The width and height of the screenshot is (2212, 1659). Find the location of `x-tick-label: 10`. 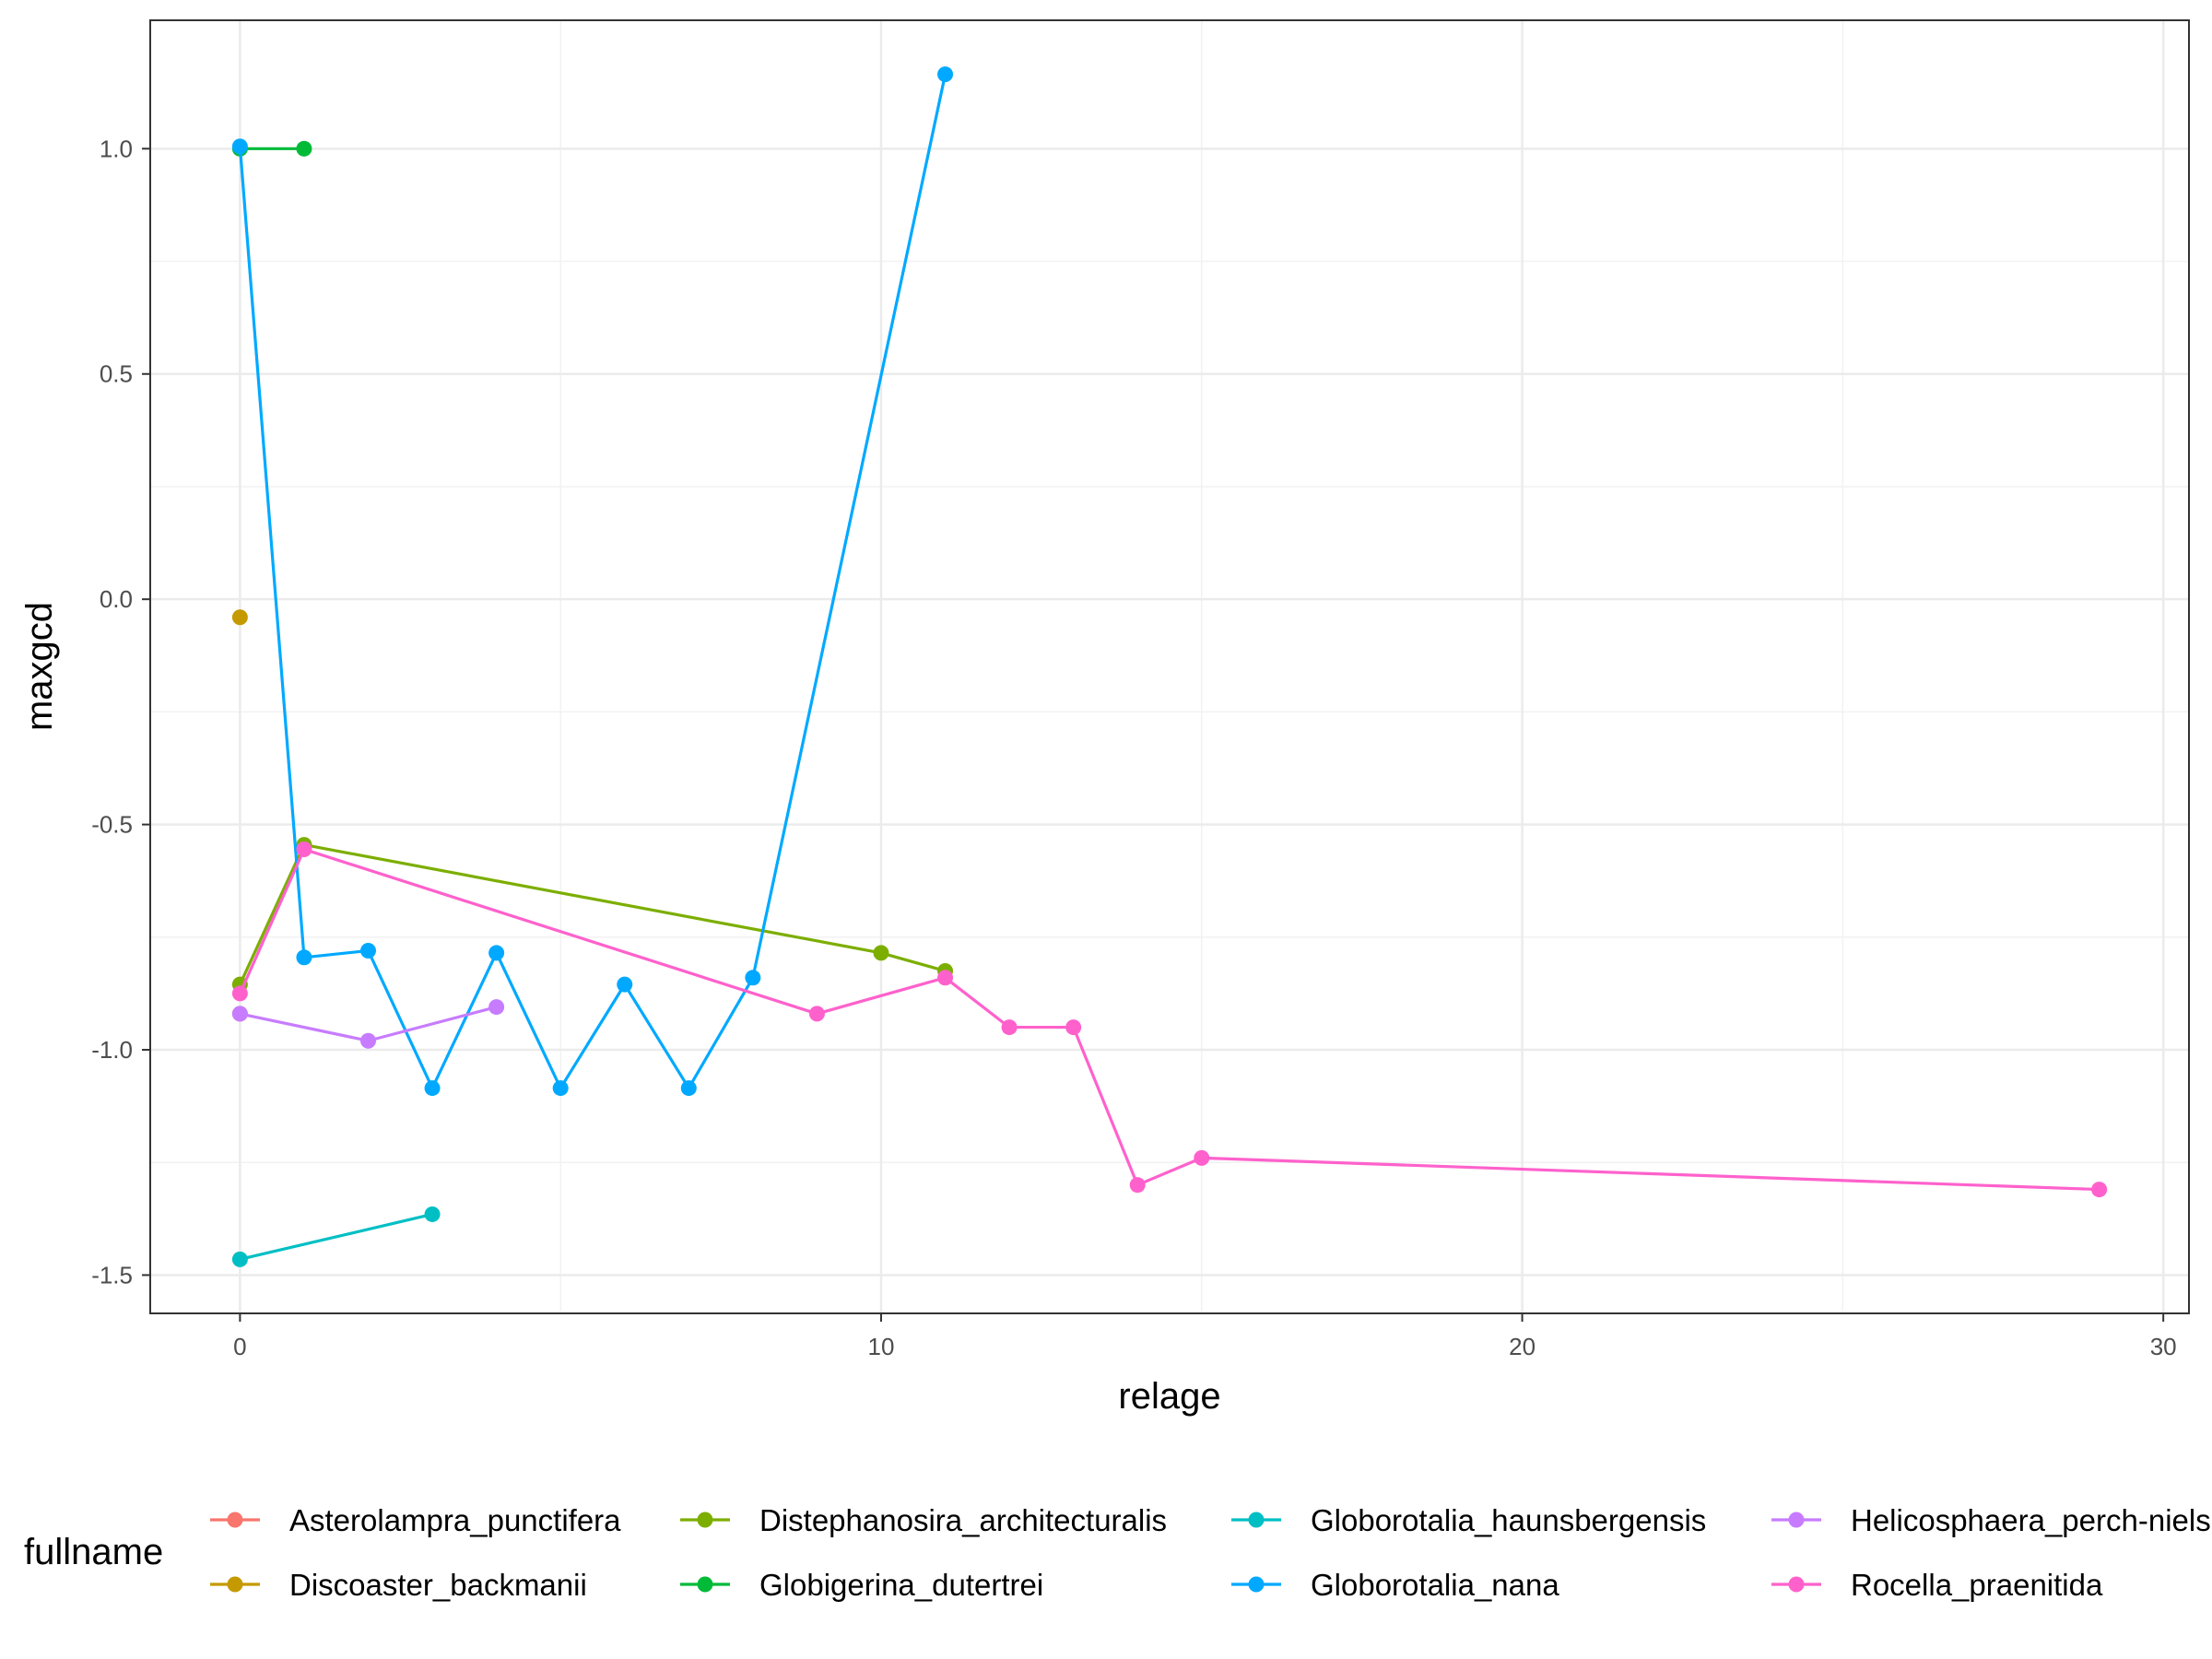

x-tick-label: 10 is located at coordinates (881, 1346).